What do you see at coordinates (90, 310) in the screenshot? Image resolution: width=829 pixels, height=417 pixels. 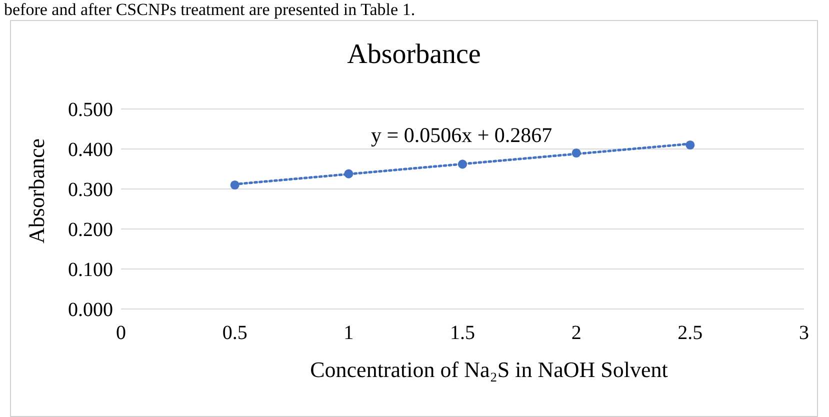 I see `y-tick-label: 0.000` at bounding box center [90, 310].